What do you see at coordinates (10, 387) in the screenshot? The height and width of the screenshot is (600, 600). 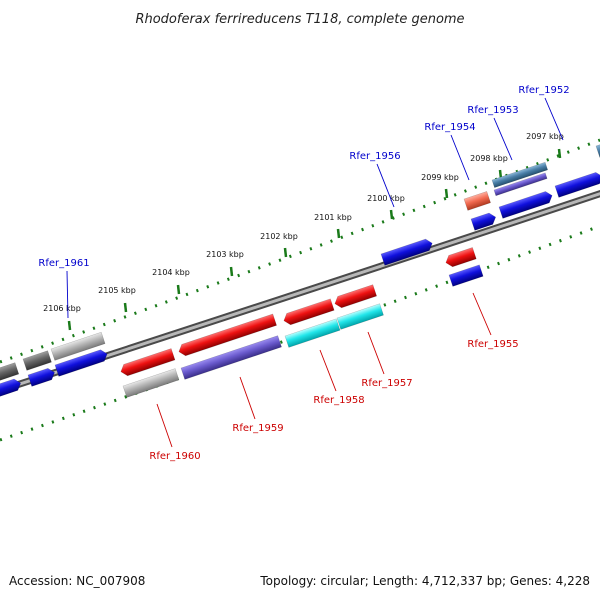 I see `gene-block-forward-f` at bounding box center [10, 387].